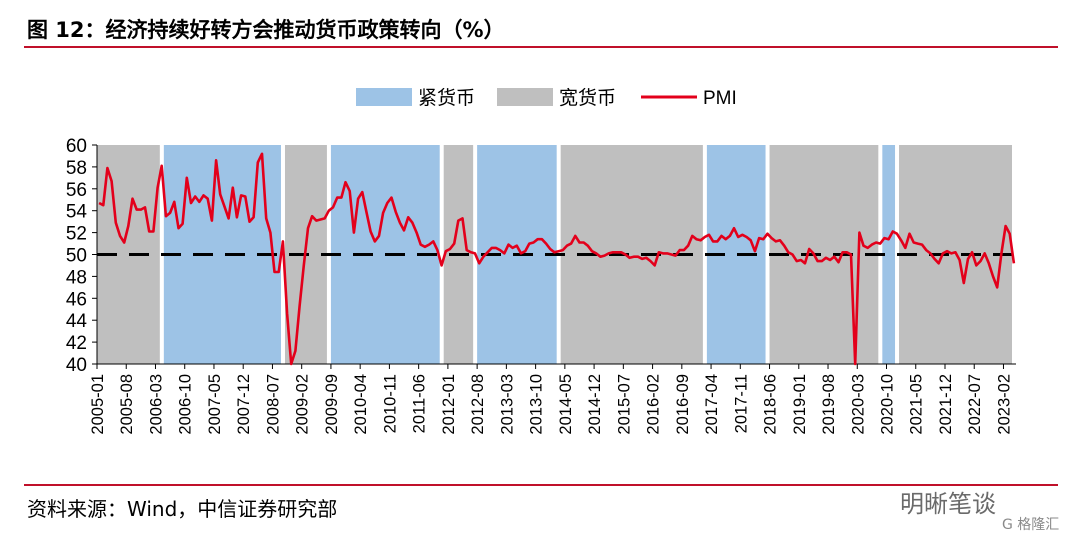 This screenshot has width=1080, height=543. I want to click on y-tick-label: 42, so click(76, 343).